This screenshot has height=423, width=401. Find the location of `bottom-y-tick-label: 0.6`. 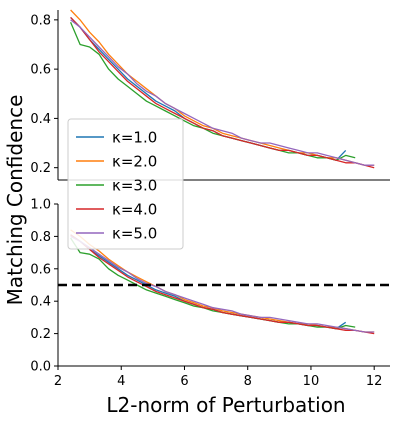

bottom-y-tick-label: 0.6 is located at coordinates (40, 269).